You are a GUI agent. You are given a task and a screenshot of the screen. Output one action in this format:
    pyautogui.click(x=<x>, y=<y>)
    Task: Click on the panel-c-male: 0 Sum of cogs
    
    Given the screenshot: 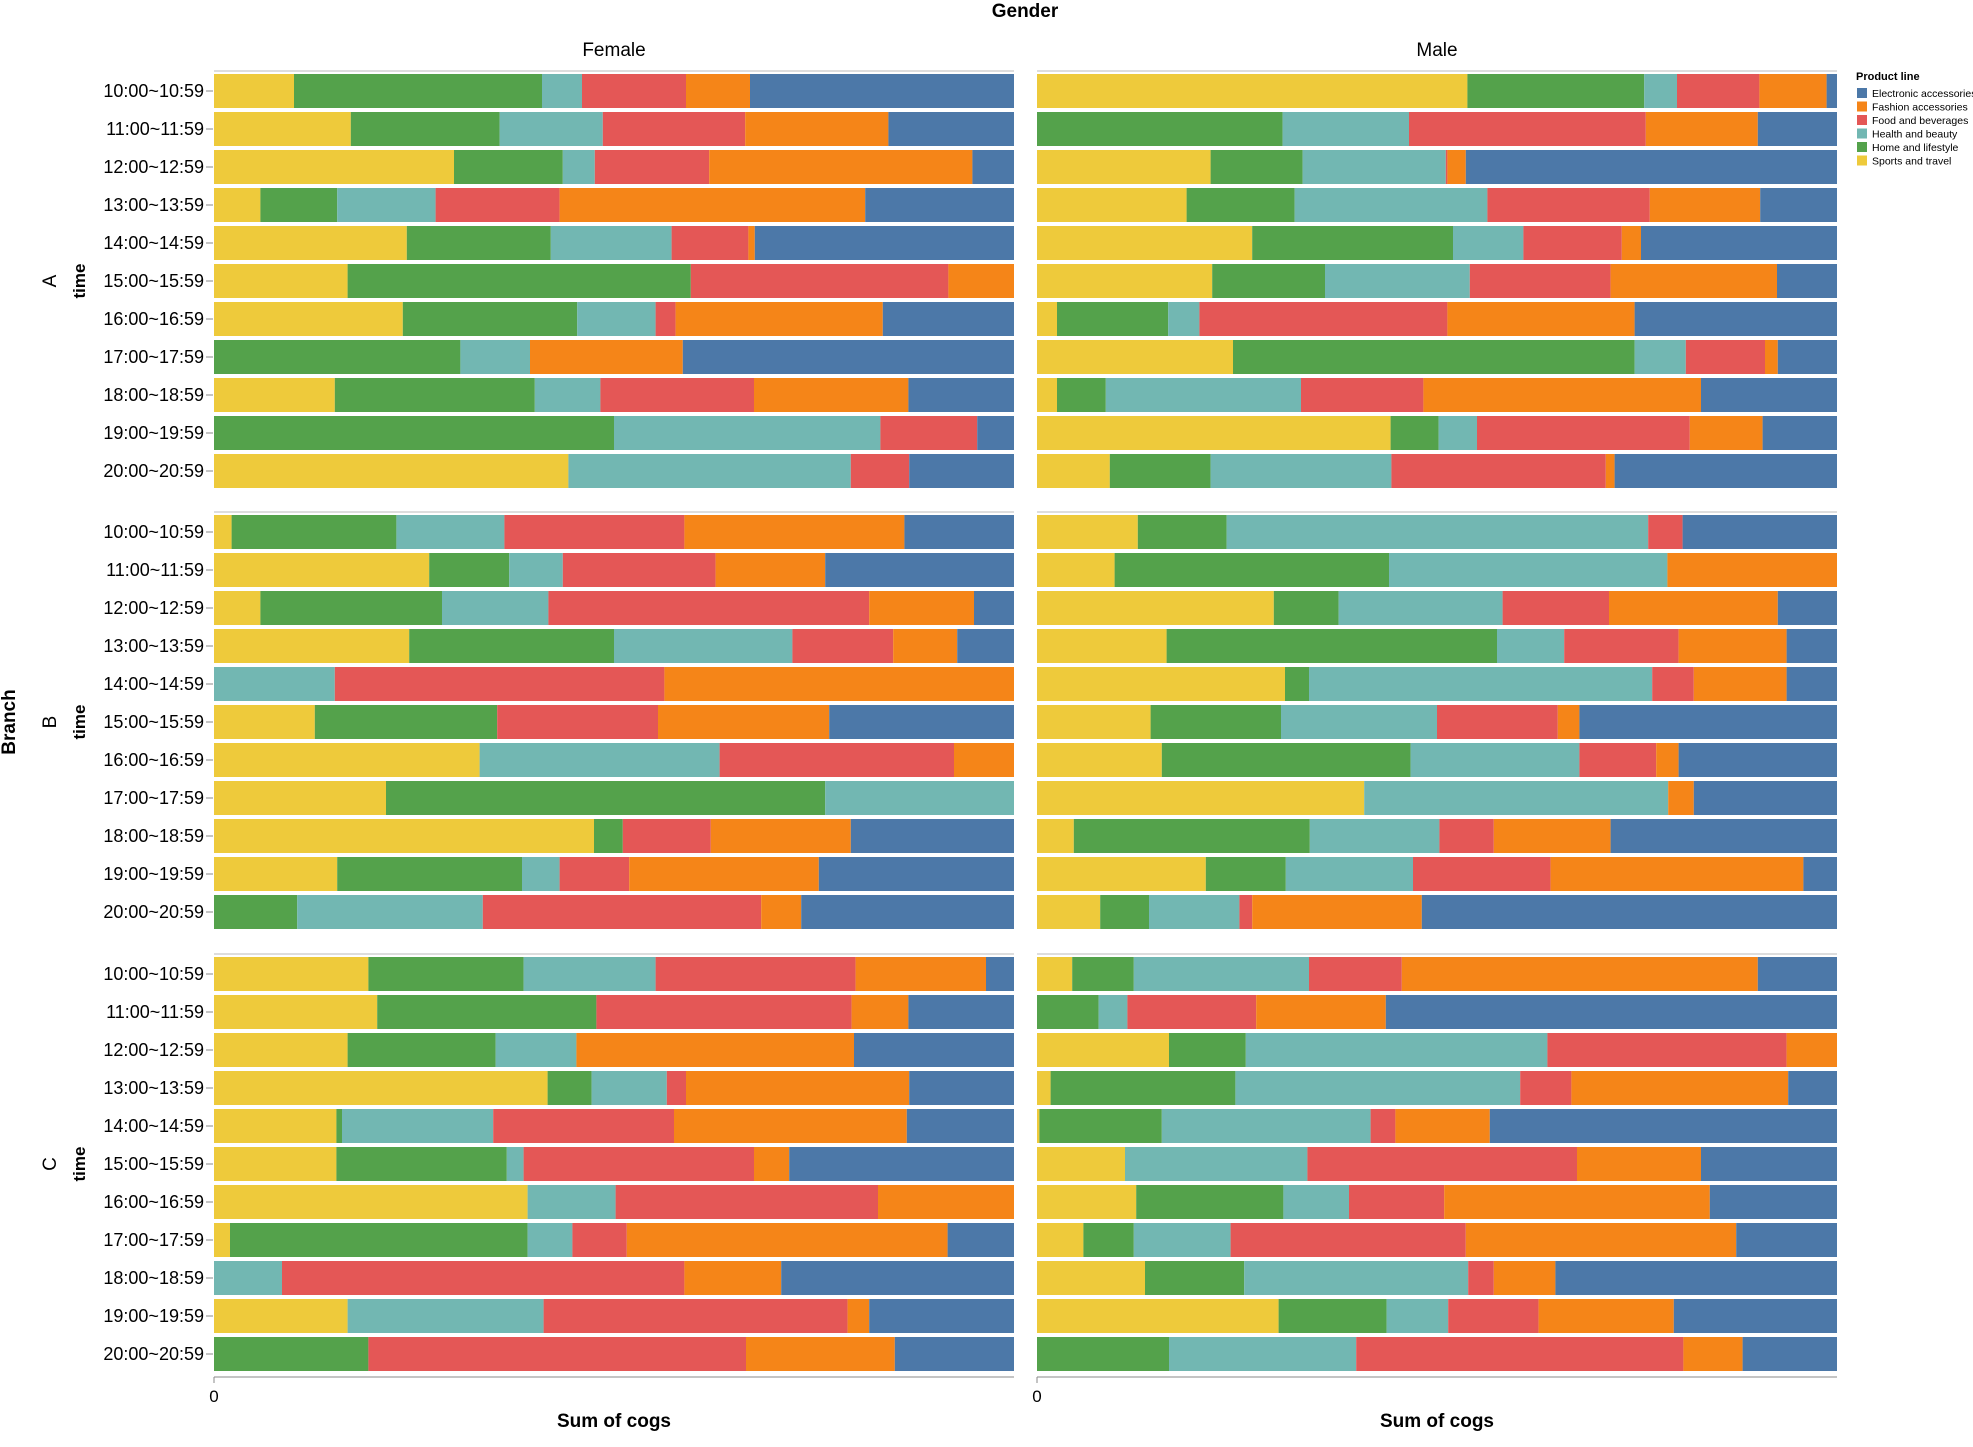 What is the action you would take?
    pyautogui.click(x=1434, y=1192)
    